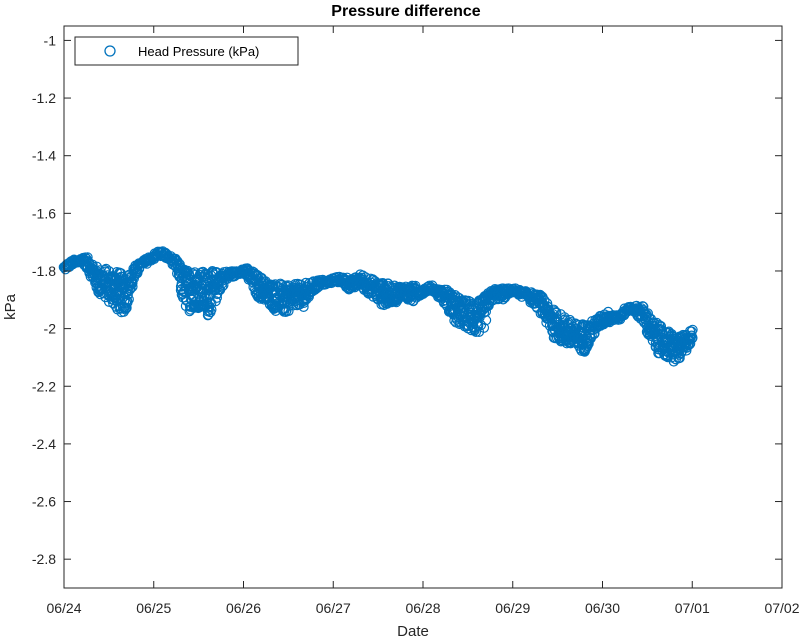  I want to click on y-tick-label: -1.6, so click(44, 213).